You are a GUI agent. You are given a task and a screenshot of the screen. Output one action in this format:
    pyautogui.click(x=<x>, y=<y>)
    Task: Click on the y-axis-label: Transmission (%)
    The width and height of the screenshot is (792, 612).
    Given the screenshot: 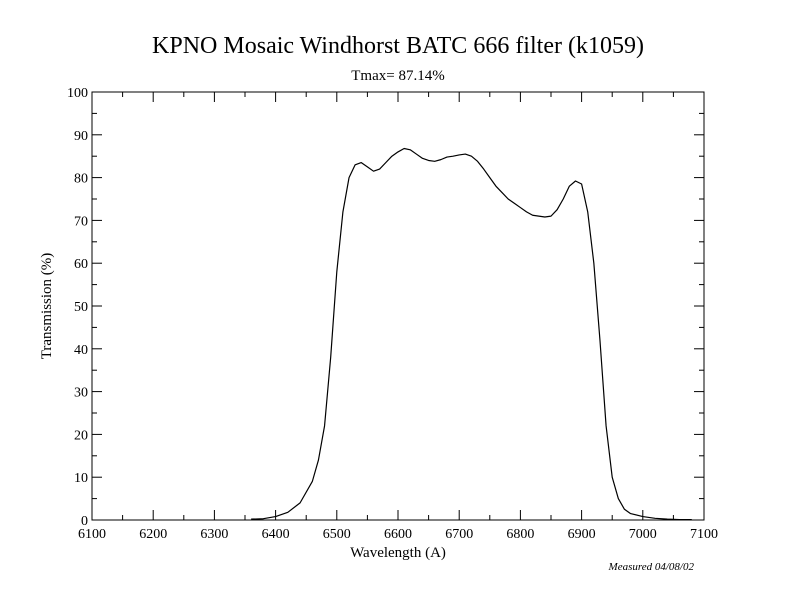 What is the action you would take?
    pyautogui.click(x=47, y=306)
    